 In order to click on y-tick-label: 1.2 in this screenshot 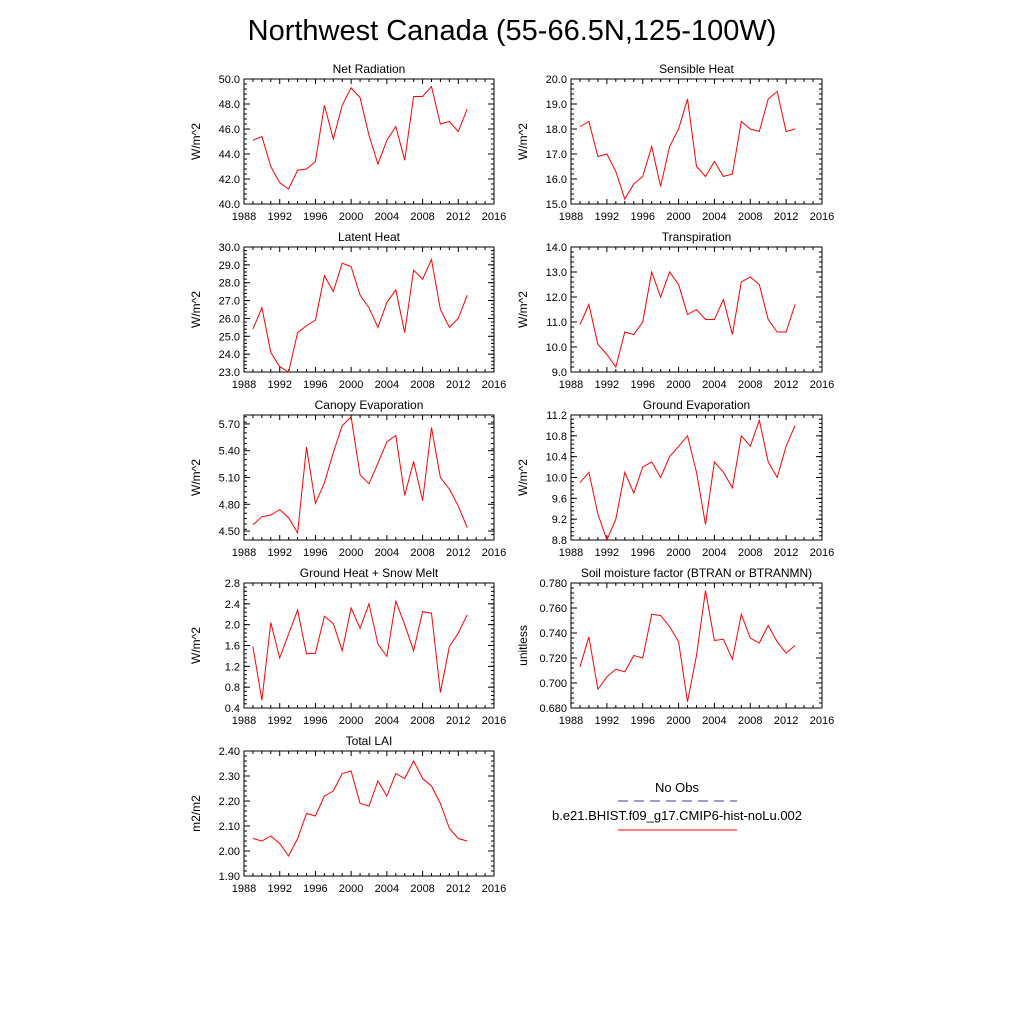, I will do `click(232, 667)`.